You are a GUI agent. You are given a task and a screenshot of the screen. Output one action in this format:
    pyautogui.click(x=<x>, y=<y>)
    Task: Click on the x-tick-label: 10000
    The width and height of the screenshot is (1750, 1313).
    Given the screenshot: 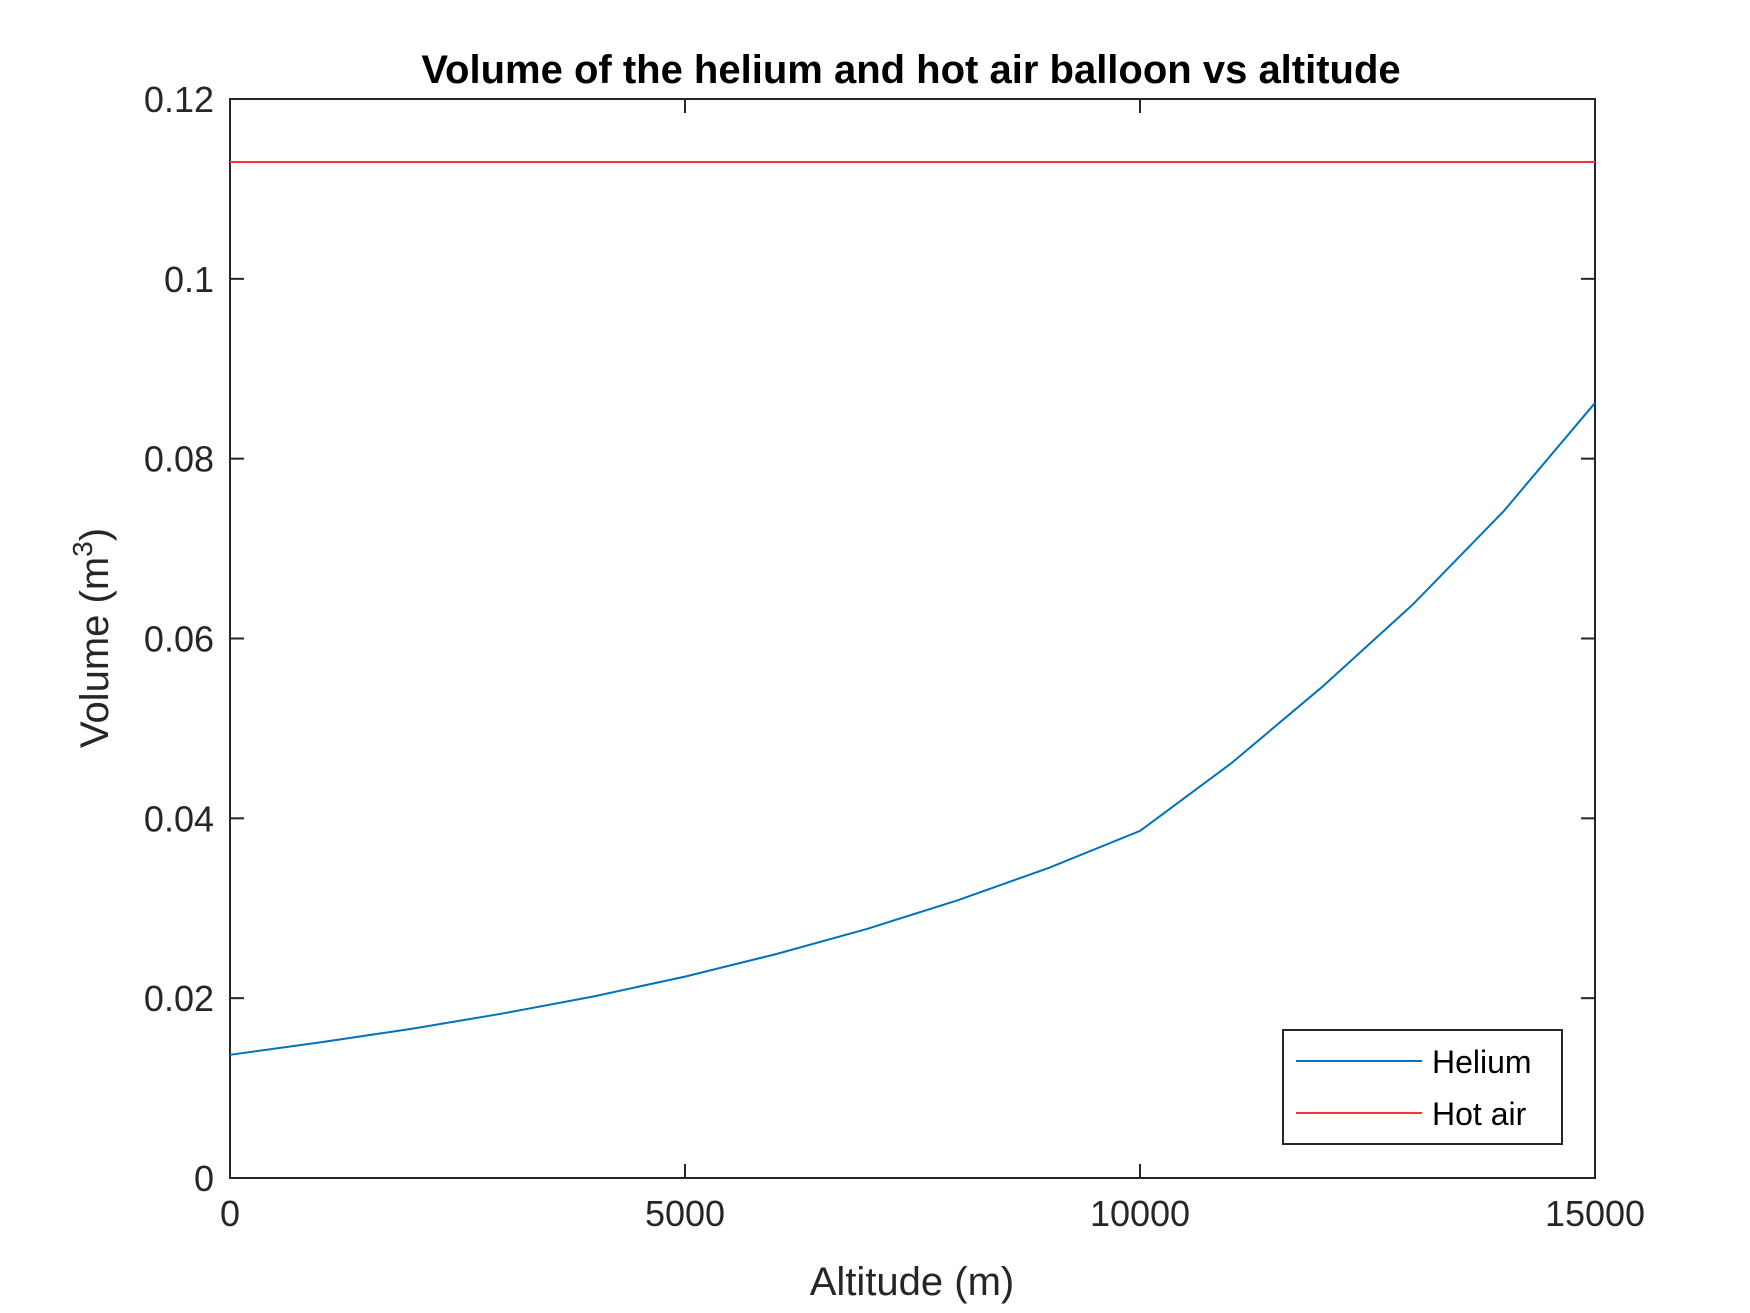 What is the action you would take?
    pyautogui.click(x=1140, y=1213)
    